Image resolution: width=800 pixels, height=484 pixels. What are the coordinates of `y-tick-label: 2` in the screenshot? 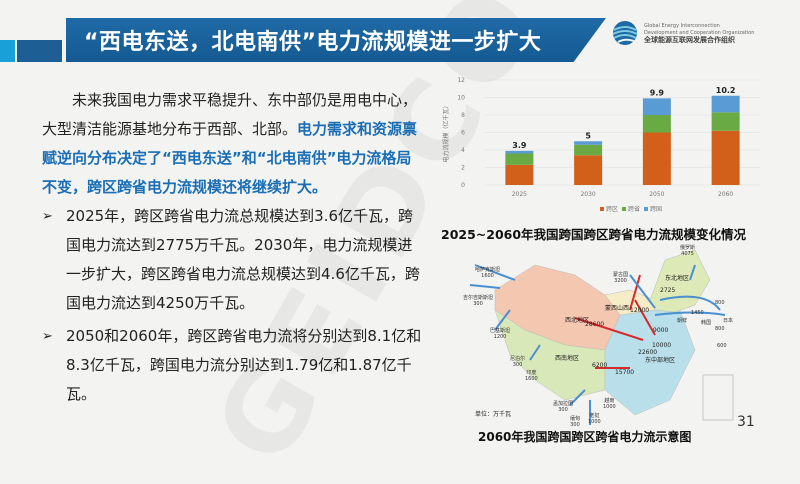 It's located at (463, 168).